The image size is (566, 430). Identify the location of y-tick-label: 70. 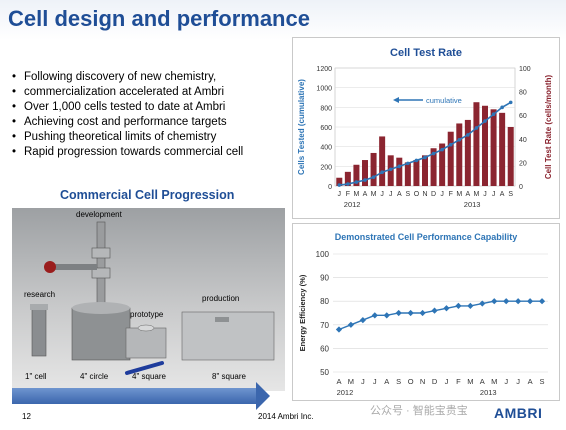
(324, 325).